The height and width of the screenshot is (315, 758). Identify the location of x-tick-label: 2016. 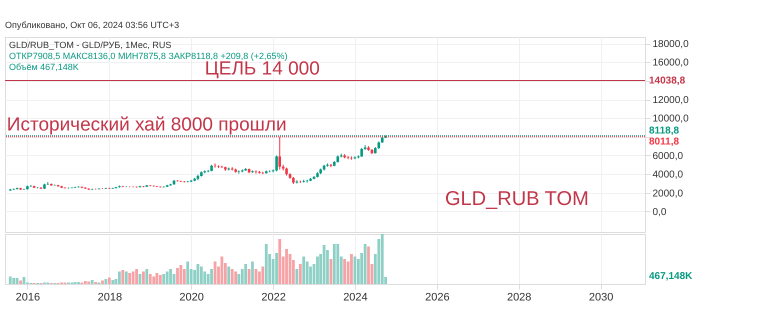
(28, 298).